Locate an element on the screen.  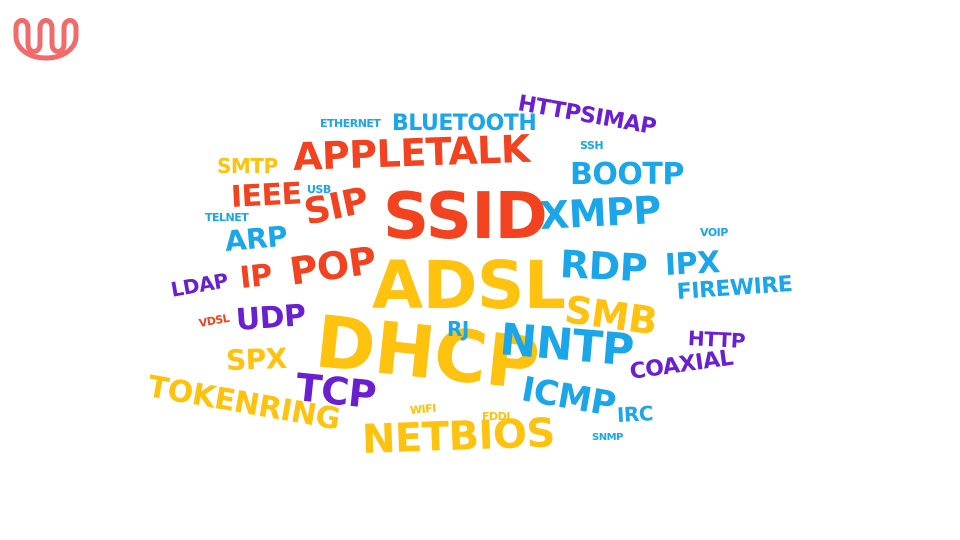
word-wifi: WIFI is located at coordinates (423, 409).